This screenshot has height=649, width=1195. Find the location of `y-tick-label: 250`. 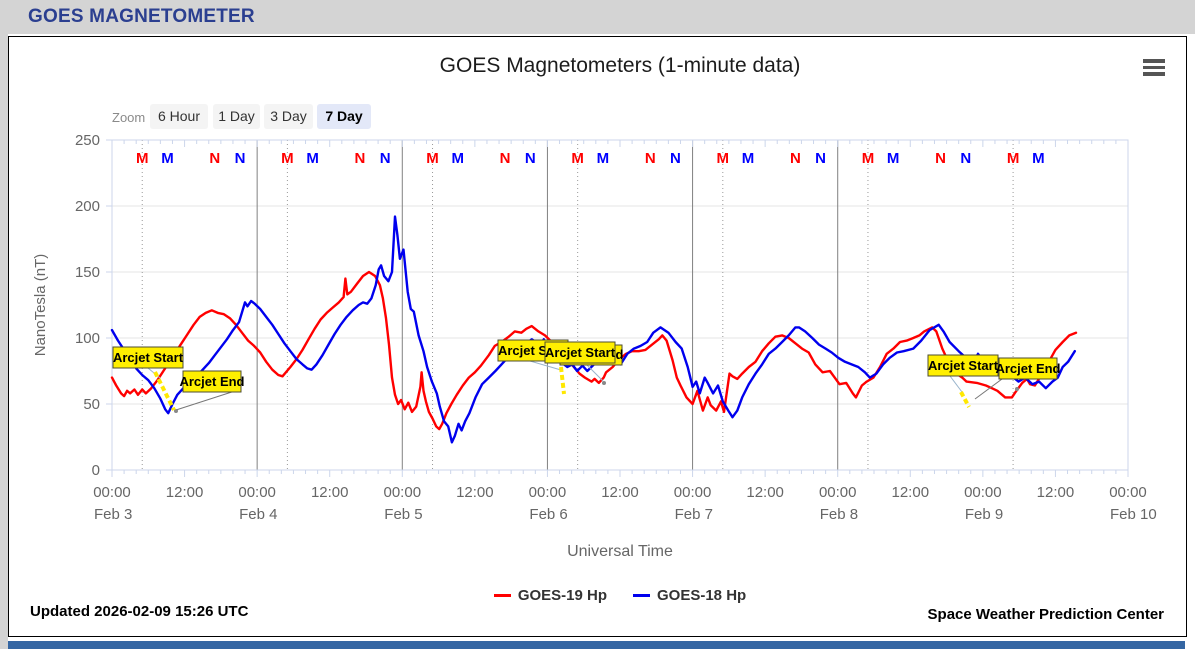

y-tick-label: 250 is located at coordinates (87, 140).